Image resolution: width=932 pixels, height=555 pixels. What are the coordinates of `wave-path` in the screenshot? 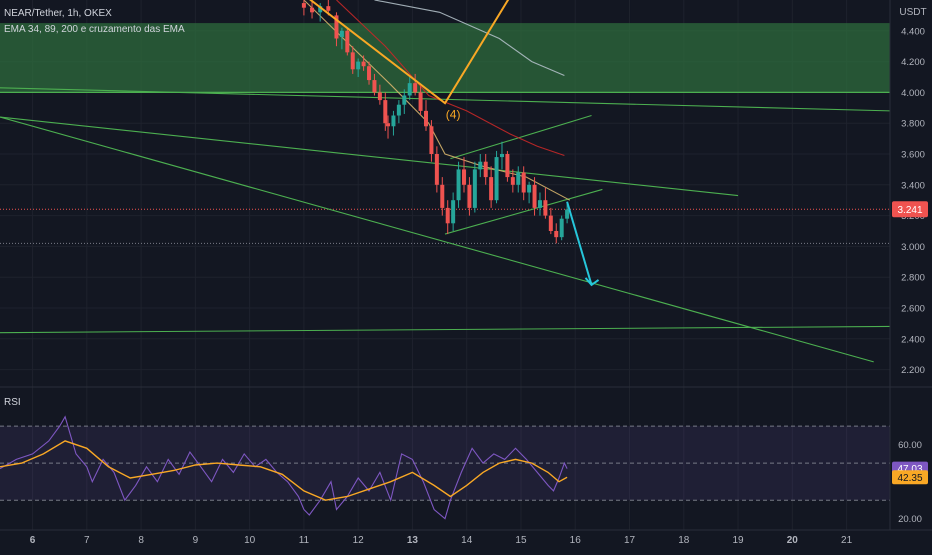 It's located at (409, 52).